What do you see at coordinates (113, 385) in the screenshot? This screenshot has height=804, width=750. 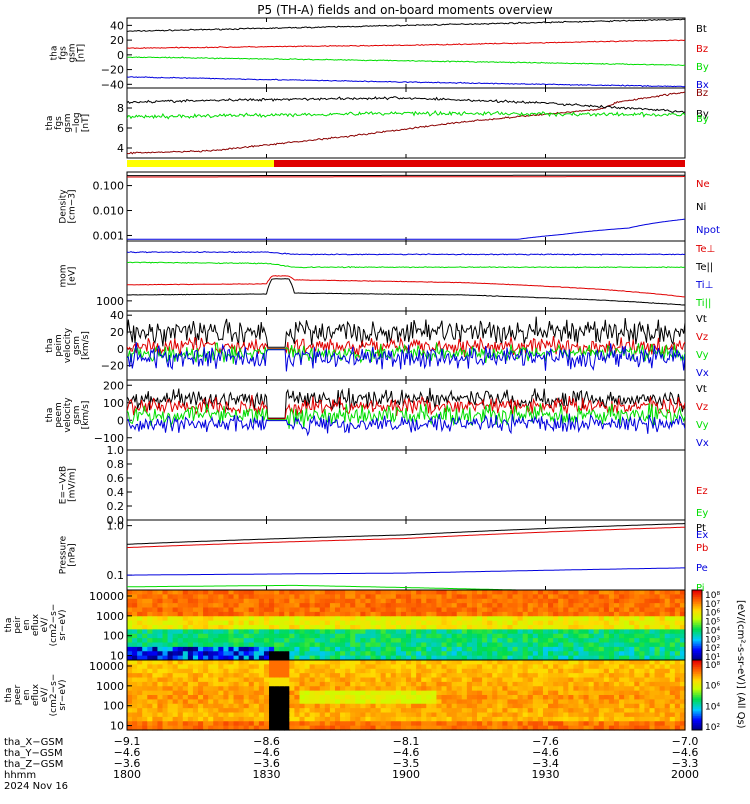 I see `y-tick-label: 200` at bounding box center [113, 385].